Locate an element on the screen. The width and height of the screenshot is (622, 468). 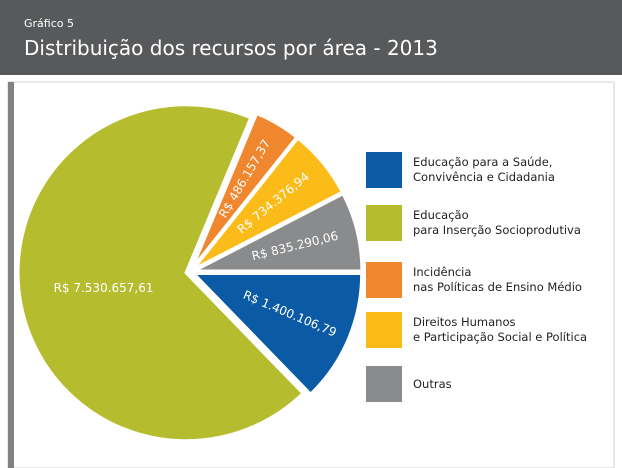
side-bar is located at coordinates (11, 275).